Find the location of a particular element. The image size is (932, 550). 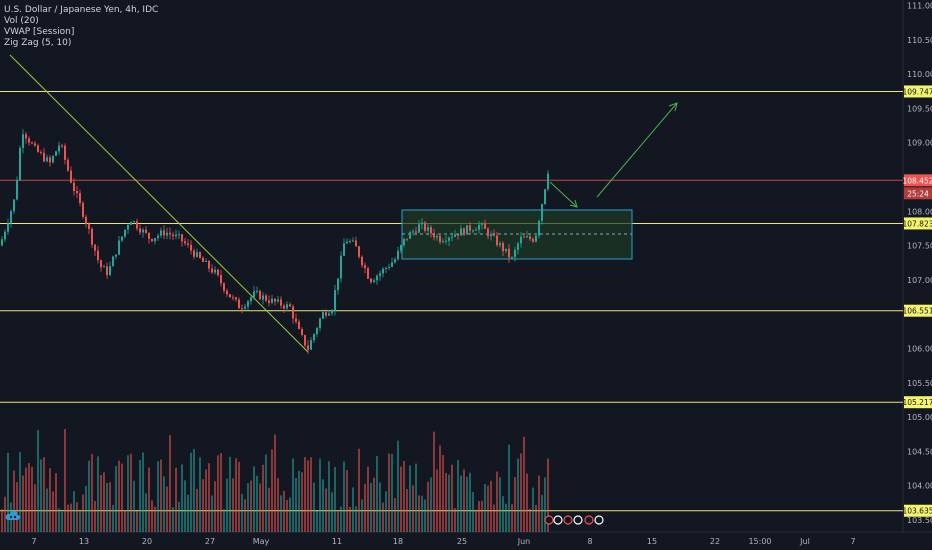

indicator-vwap: VWAP [Session] is located at coordinates (39, 32).